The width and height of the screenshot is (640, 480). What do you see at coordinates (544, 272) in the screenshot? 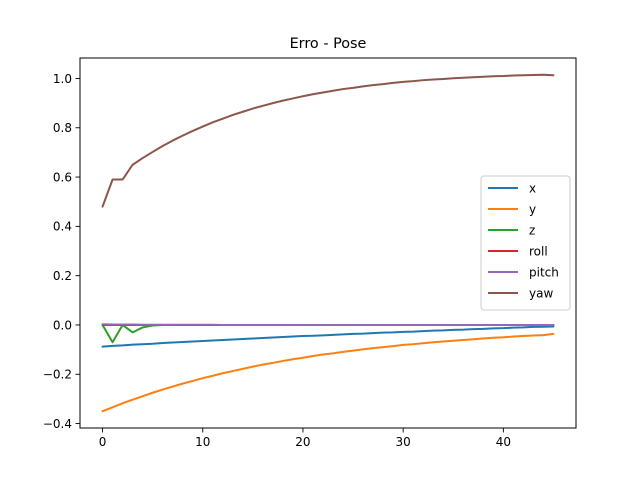
I see `legend-label-pitch: pitch` at bounding box center [544, 272].